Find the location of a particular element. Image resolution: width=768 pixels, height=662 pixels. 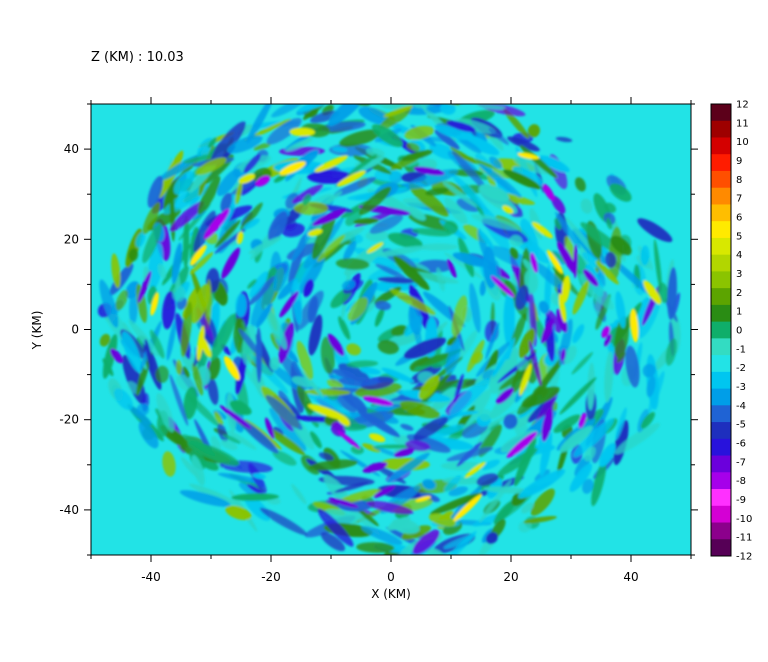

colorbar-label: 12 is located at coordinates (742, 105).